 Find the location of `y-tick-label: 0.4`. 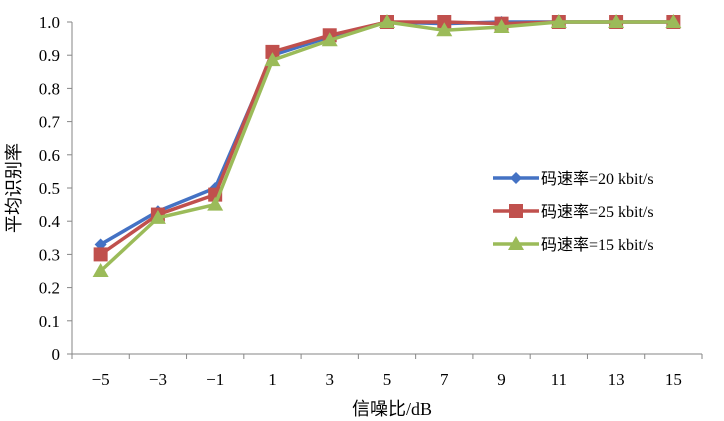

y-tick-label: 0.4 is located at coordinates (50, 221).